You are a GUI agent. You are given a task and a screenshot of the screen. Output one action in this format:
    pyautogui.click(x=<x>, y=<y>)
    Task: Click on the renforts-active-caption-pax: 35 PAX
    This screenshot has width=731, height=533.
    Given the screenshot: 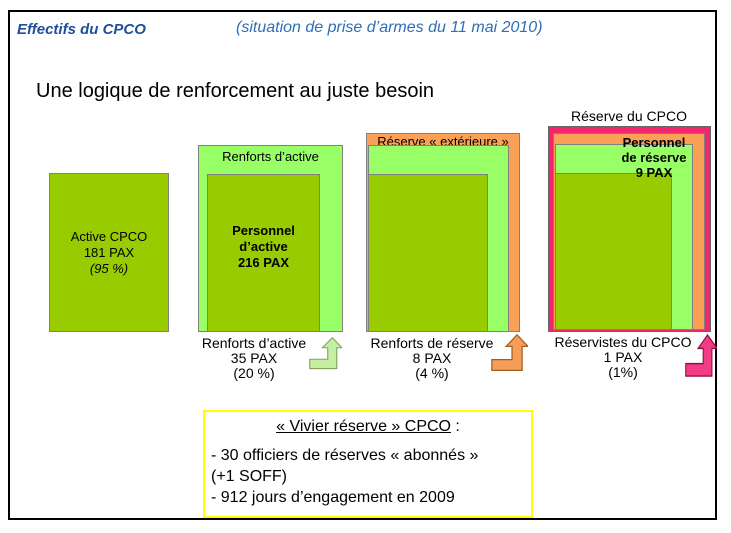 What is the action you would take?
    pyautogui.click(x=254, y=358)
    